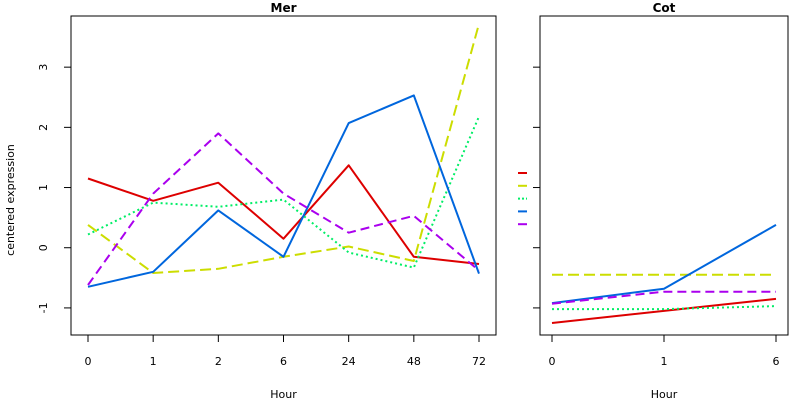 This screenshot has width=800, height=400. What do you see at coordinates (283, 394) in the screenshot?
I see `panel-mer-x-axis-label: Hour` at bounding box center [283, 394].